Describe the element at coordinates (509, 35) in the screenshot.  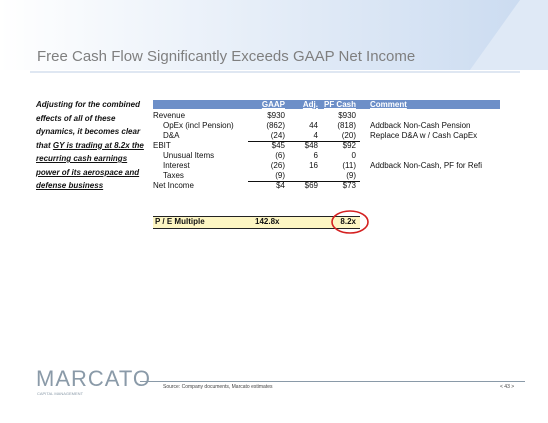
I see `header-shape` at that location.